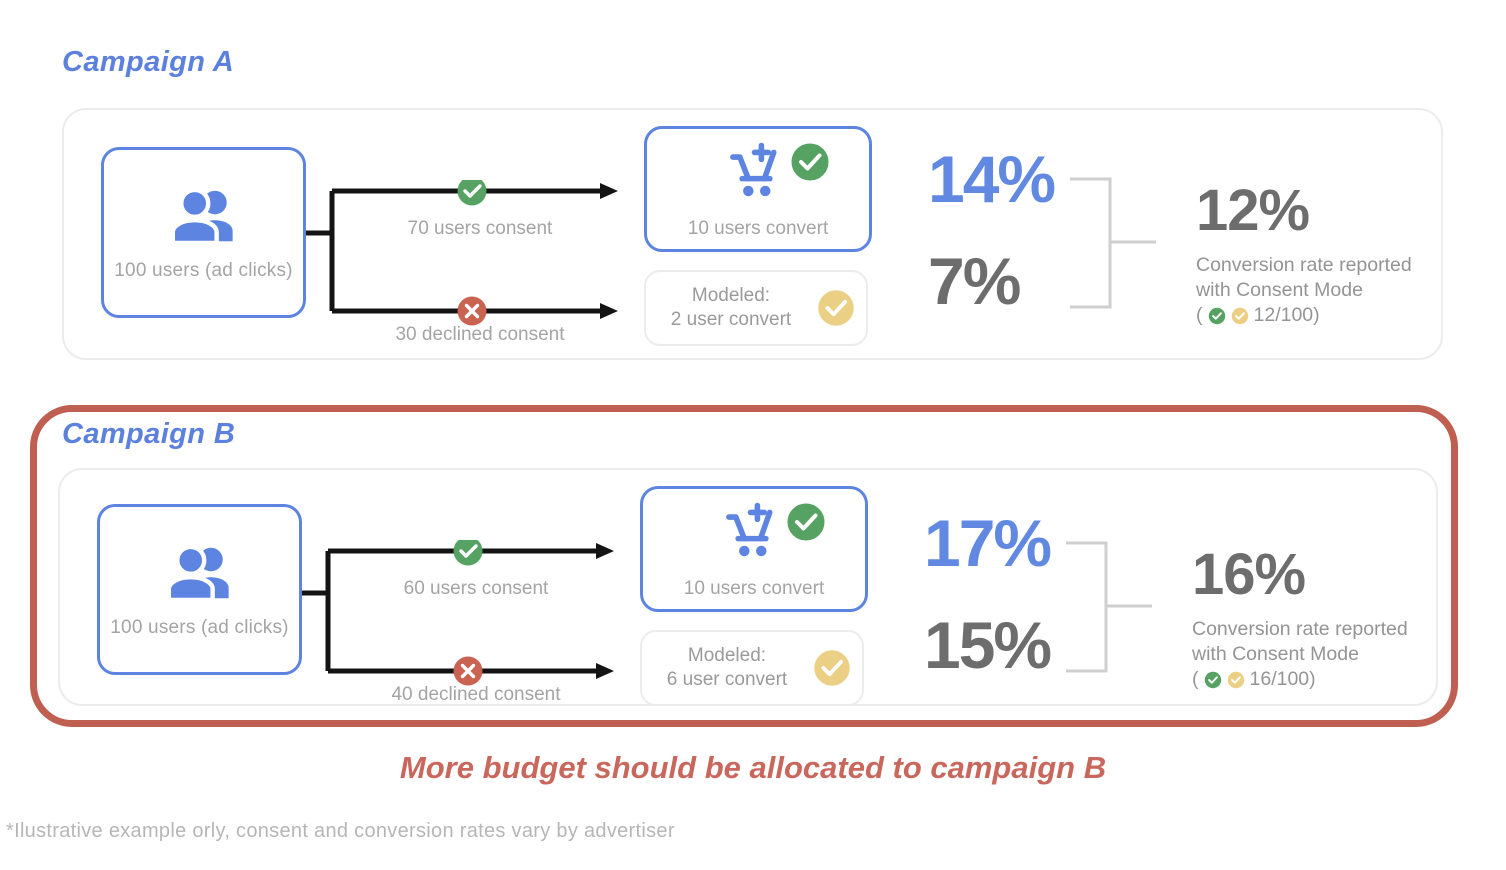  I want to click on declined-count-label: 40 declined consent, so click(476, 694).